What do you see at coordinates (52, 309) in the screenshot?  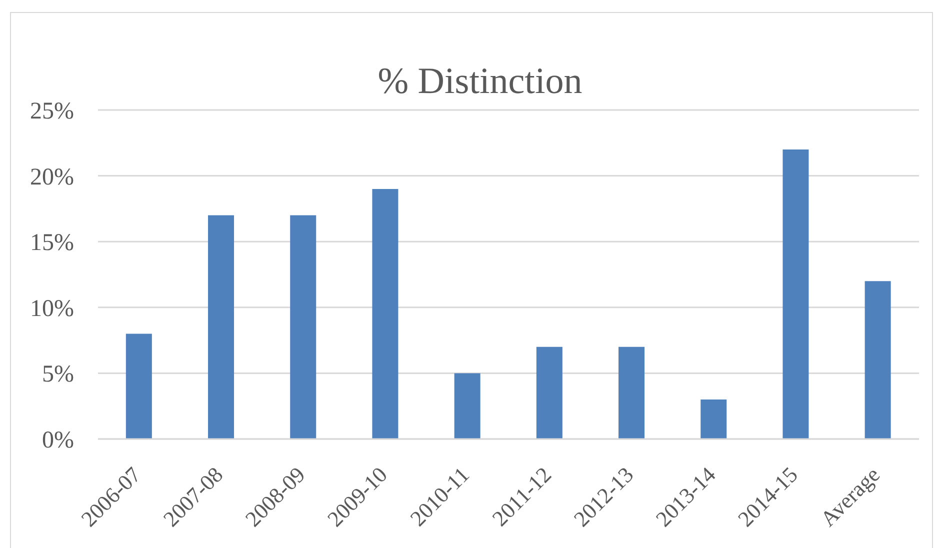 I see `y-tick-label: 10%` at bounding box center [52, 309].